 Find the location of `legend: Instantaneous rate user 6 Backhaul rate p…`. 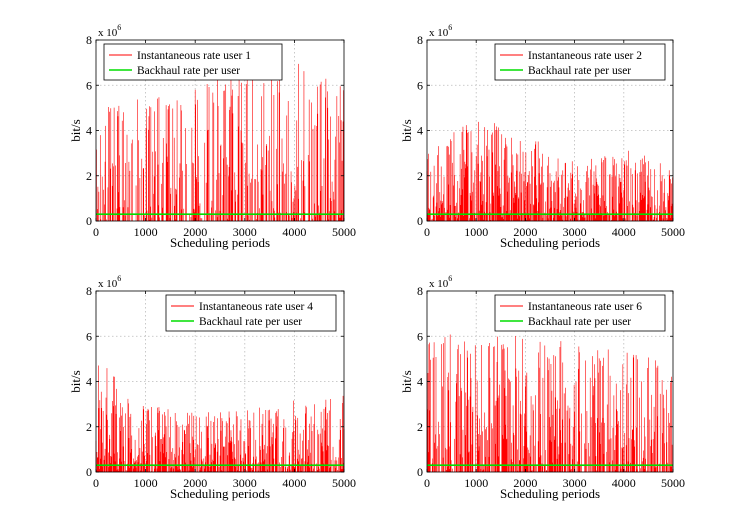

legend: Instantaneous rate user 6 Backhaul rate p… is located at coordinates (580, 313).